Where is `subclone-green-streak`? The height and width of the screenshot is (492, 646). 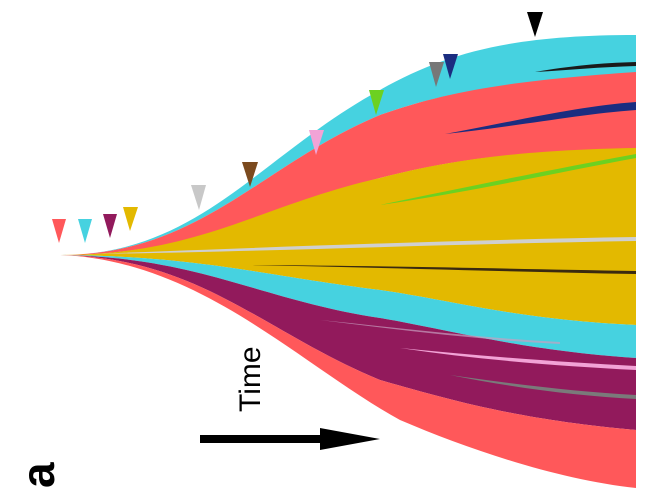
subclone-green-streak is located at coordinates (508, 179).